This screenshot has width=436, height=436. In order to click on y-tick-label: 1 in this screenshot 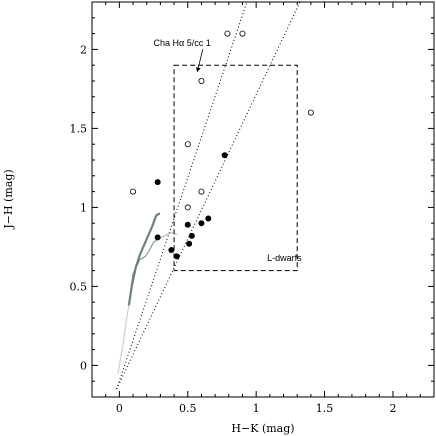, I will do `click(83, 207)`.